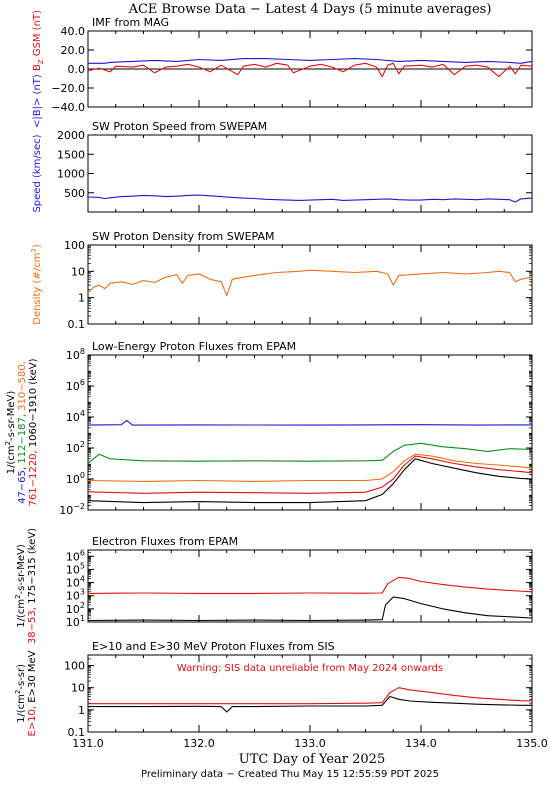 The image size is (550, 785). I want to click on y-tick-label: 0.1, so click(77, 732).